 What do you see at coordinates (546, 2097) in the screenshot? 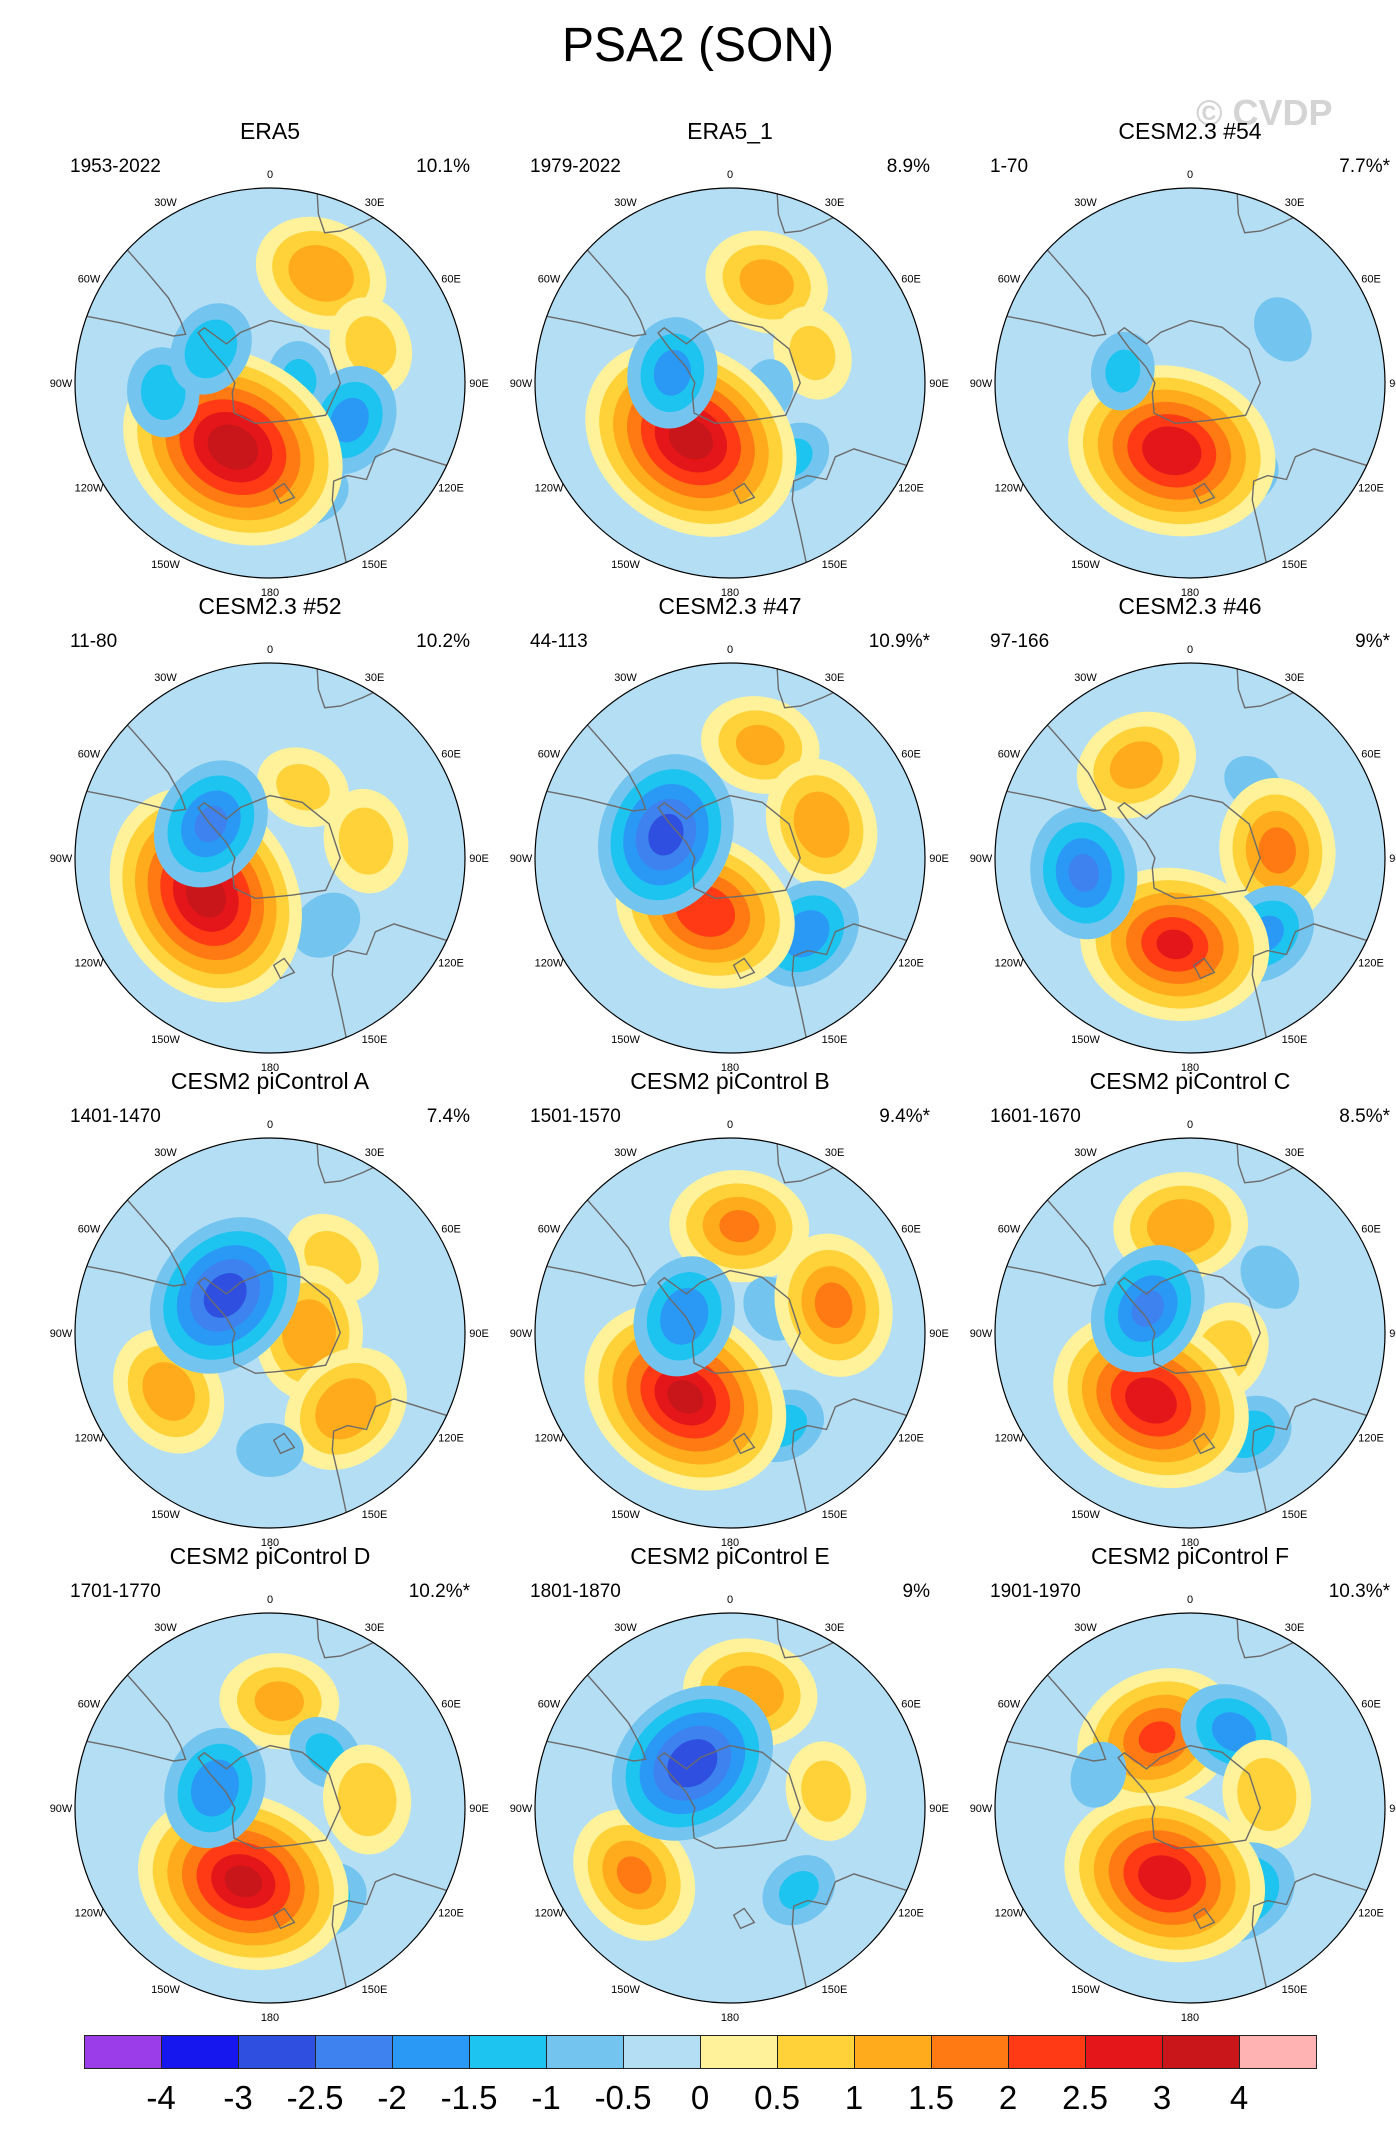
I see `colorbar-label: -1` at bounding box center [546, 2097].